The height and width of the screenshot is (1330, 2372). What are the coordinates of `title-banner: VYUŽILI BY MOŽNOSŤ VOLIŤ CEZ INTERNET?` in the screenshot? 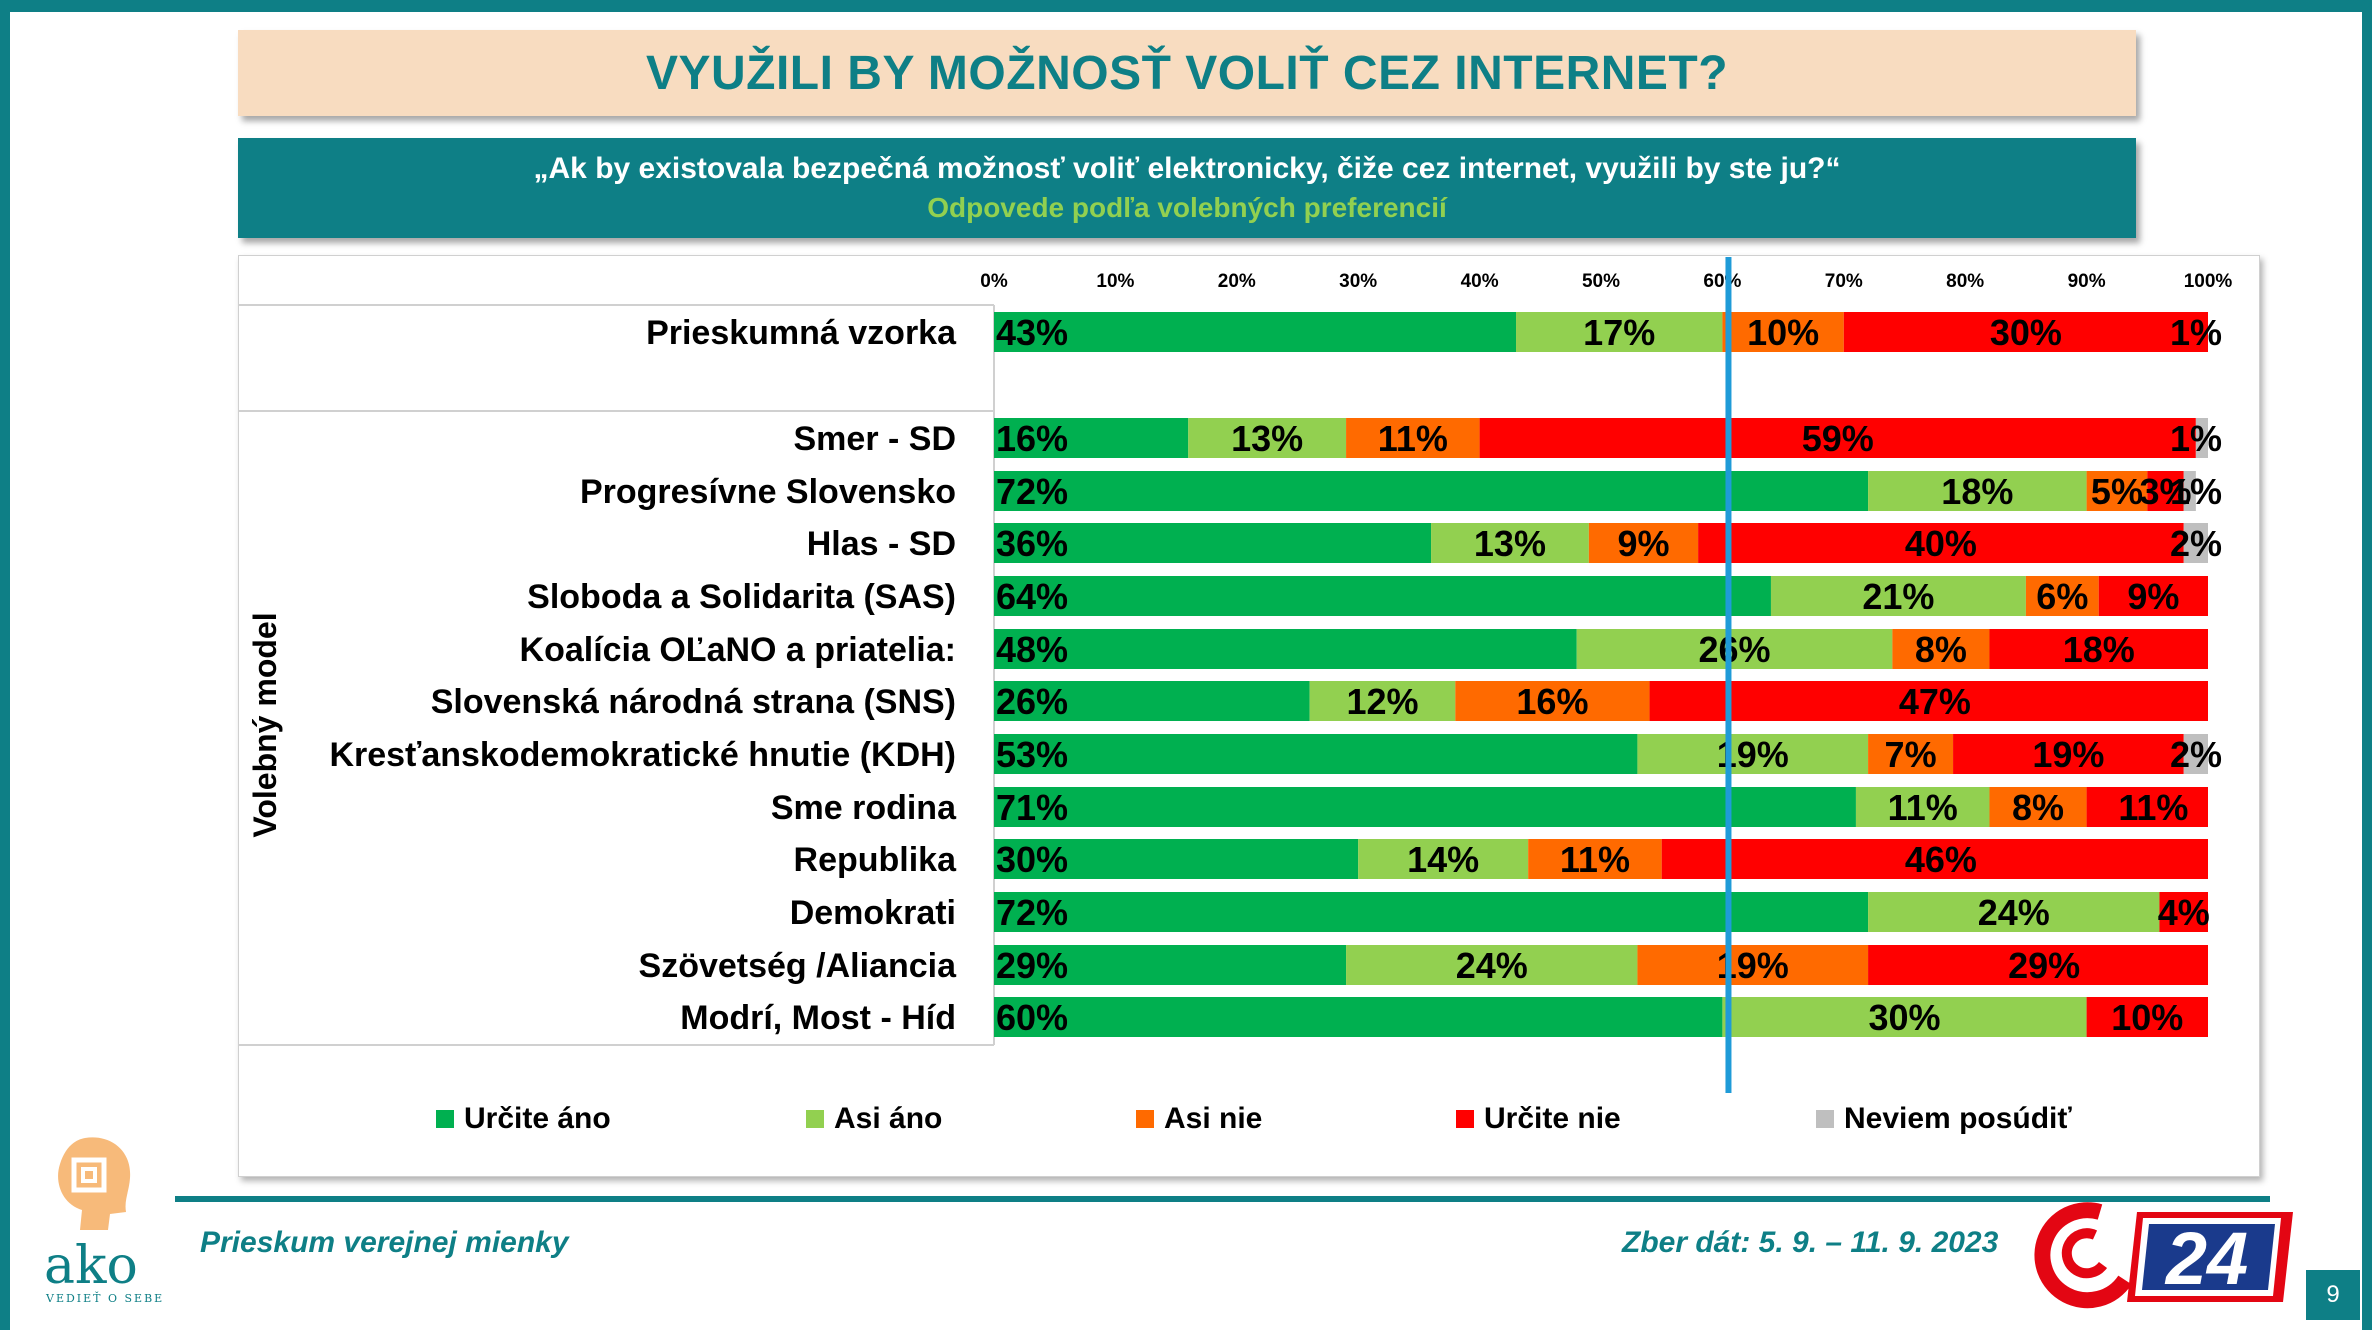 It's located at (1187, 73).